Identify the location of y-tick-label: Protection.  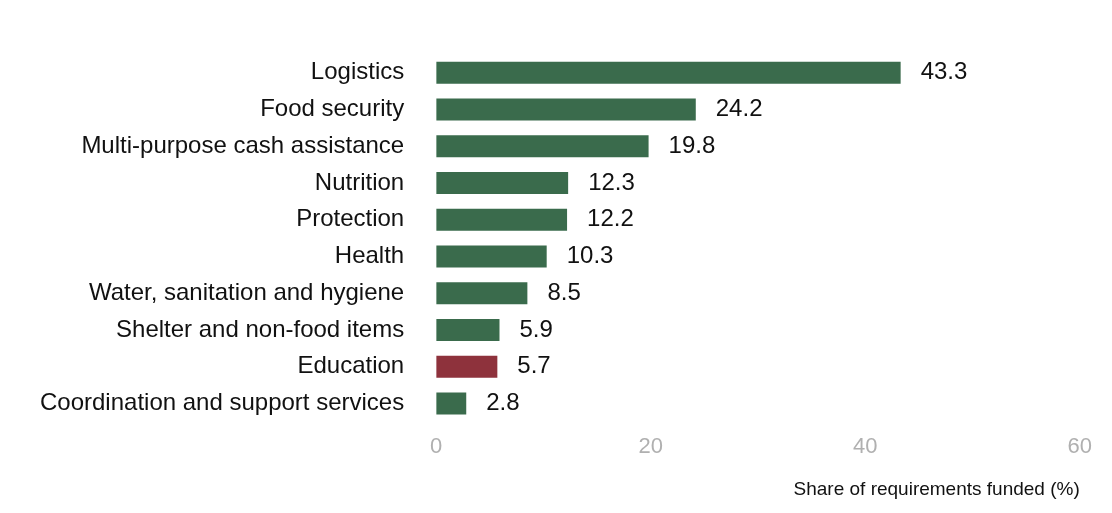
(350, 218).